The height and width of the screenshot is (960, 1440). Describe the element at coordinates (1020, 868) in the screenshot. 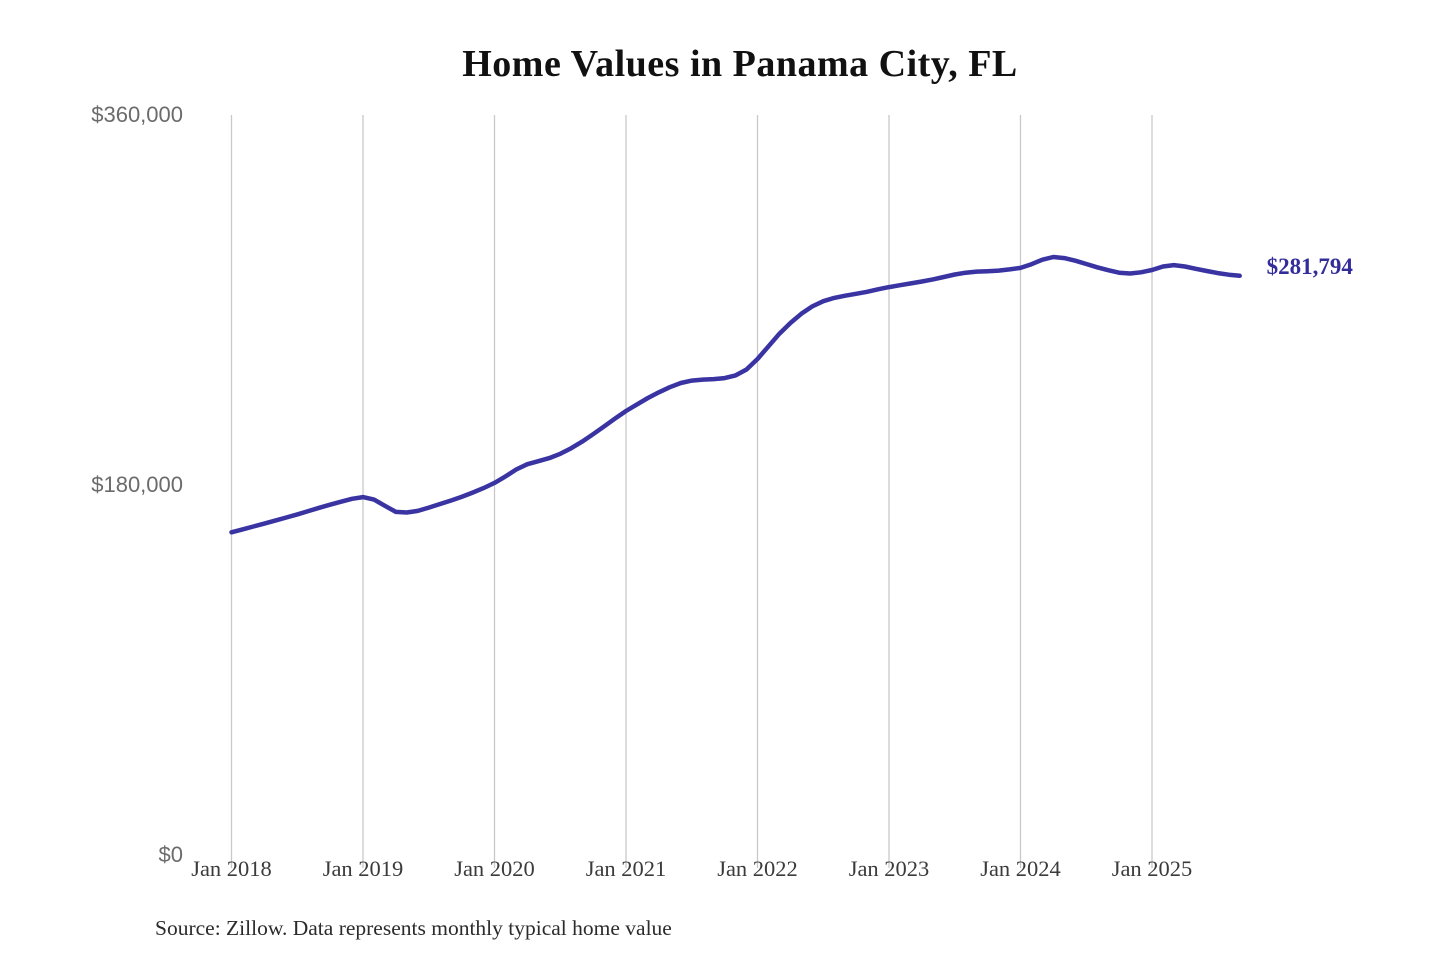

I see `x-axis-tick-label: Jan 2024` at that location.